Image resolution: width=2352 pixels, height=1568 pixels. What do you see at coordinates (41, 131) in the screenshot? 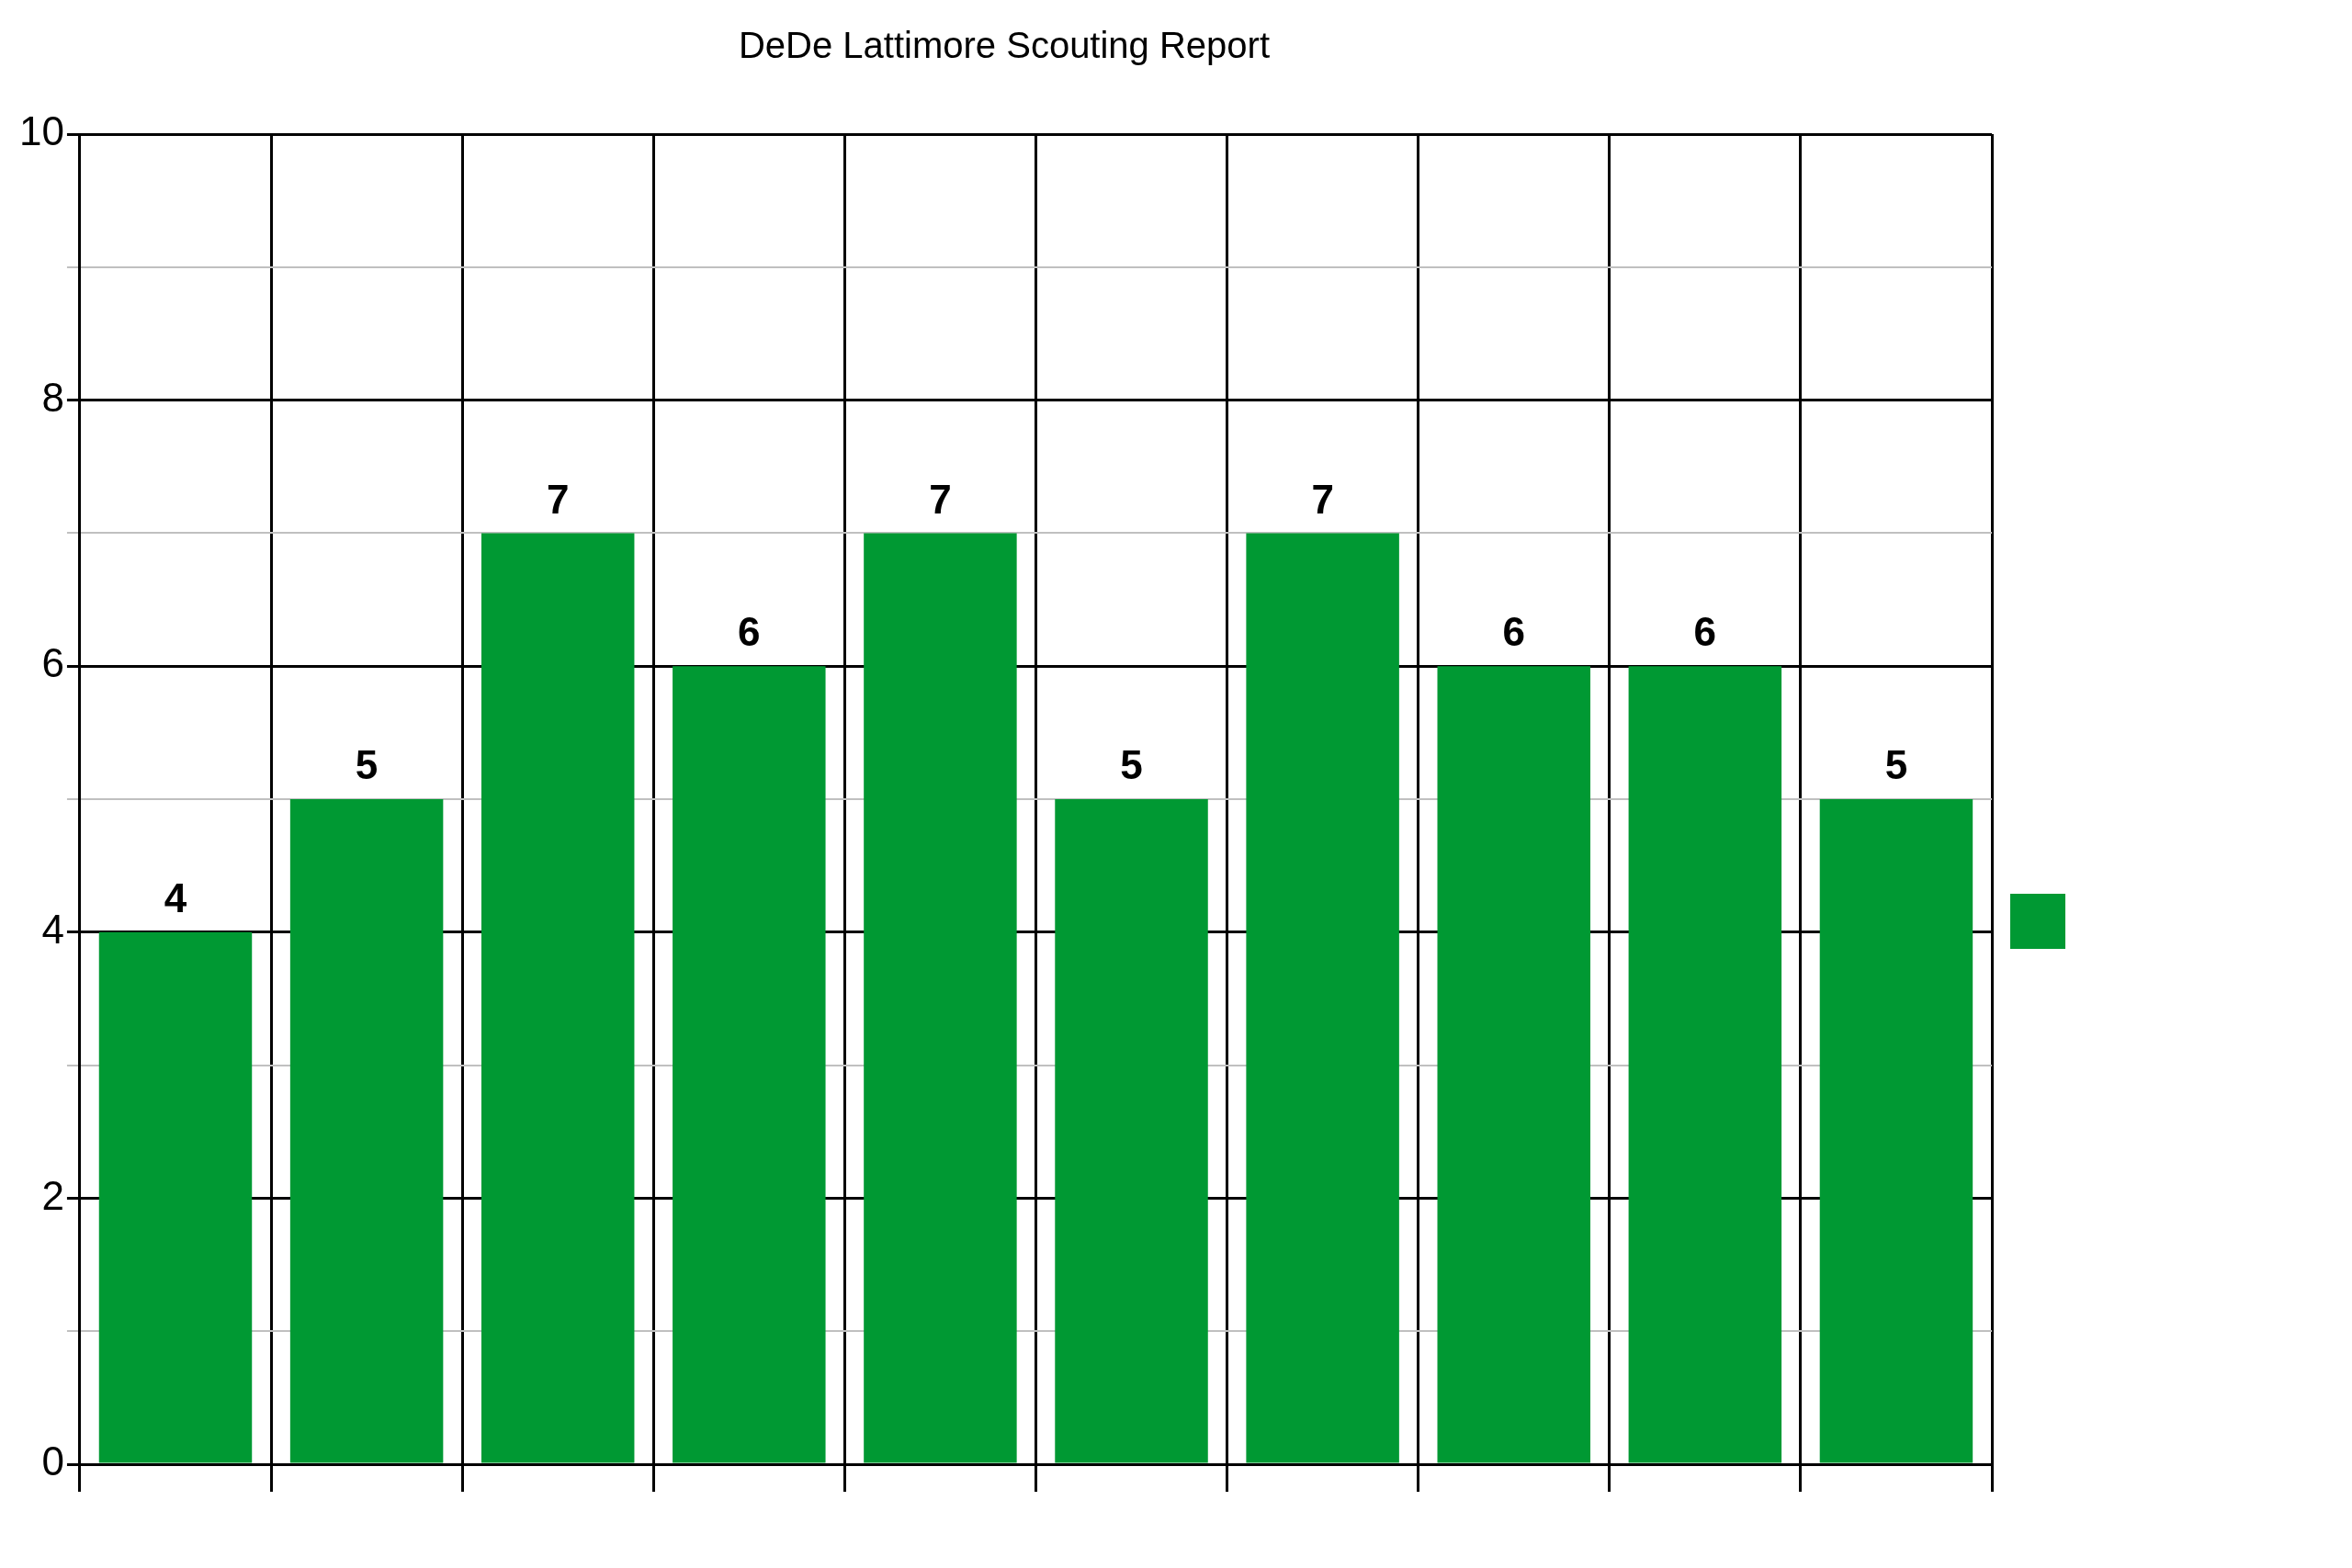
I see `y-tick-label: 10` at bounding box center [41, 131].